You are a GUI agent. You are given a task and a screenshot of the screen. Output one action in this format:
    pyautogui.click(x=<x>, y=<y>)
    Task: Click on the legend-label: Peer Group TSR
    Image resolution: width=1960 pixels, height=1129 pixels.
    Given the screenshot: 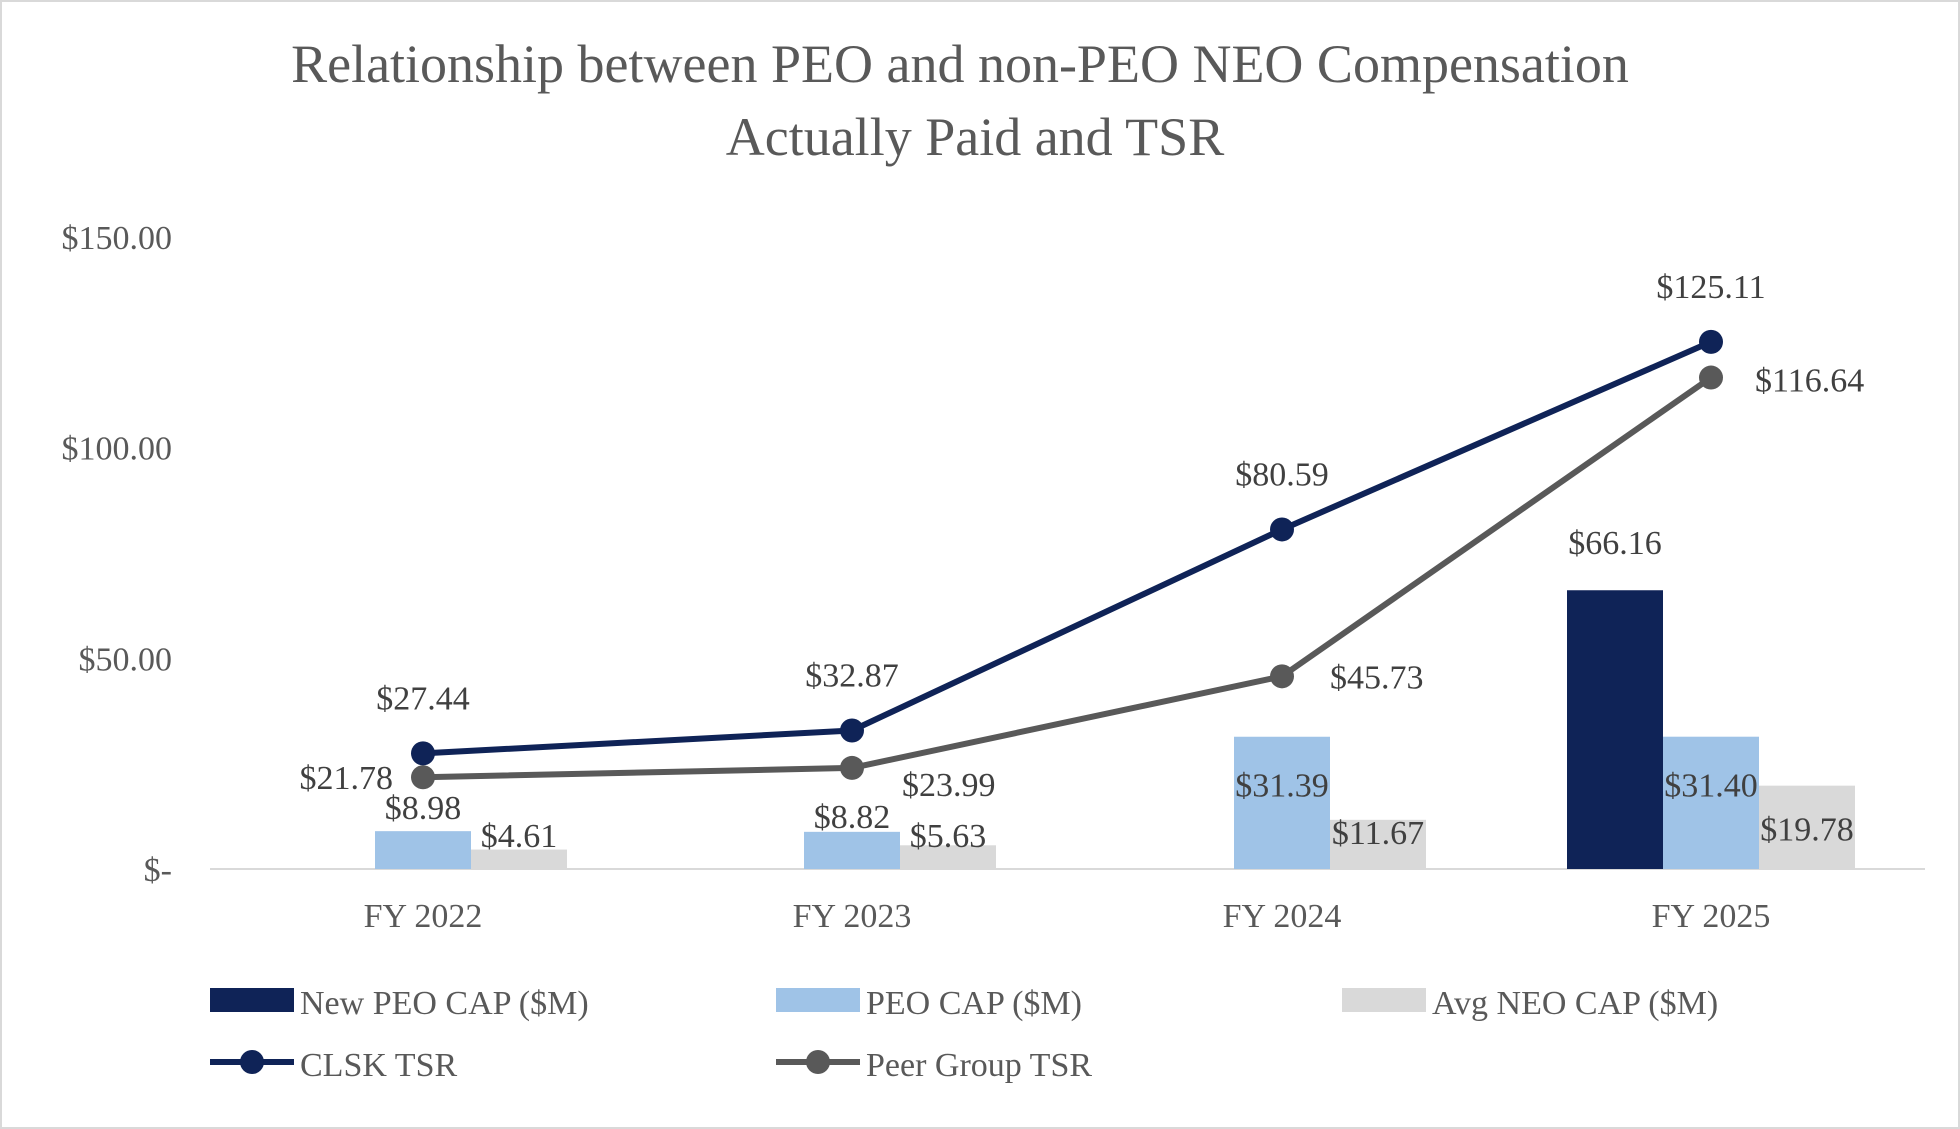 What is the action you would take?
    pyautogui.click(x=979, y=1065)
    